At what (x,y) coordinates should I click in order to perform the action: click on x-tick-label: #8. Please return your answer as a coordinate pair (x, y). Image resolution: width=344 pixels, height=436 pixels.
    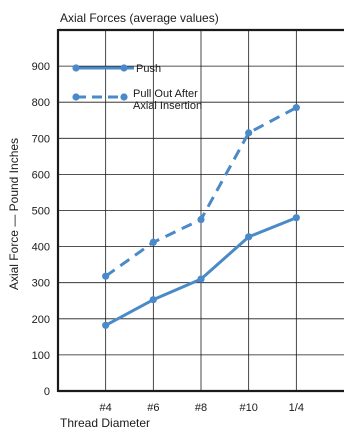
    Looking at the image, I should click on (201, 408).